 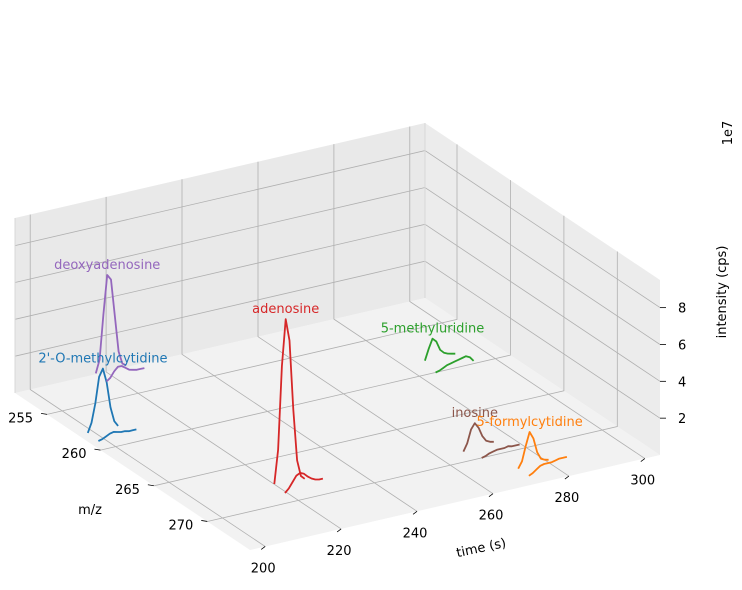 What do you see at coordinates (107, 265) in the screenshot?
I see `series-label: deoxyadenosine` at bounding box center [107, 265].